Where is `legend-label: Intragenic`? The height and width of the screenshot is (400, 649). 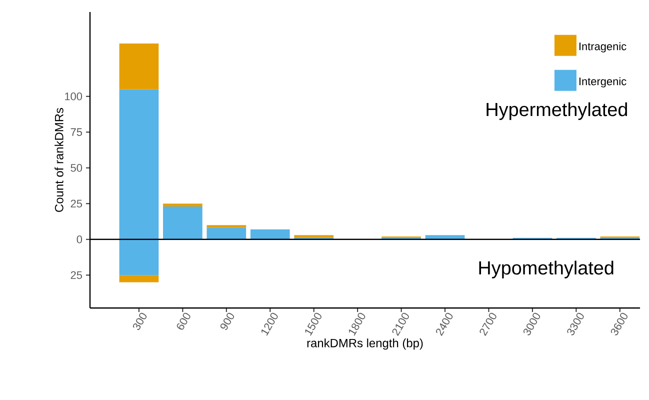 legend-label: Intragenic is located at coordinates (602, 47).